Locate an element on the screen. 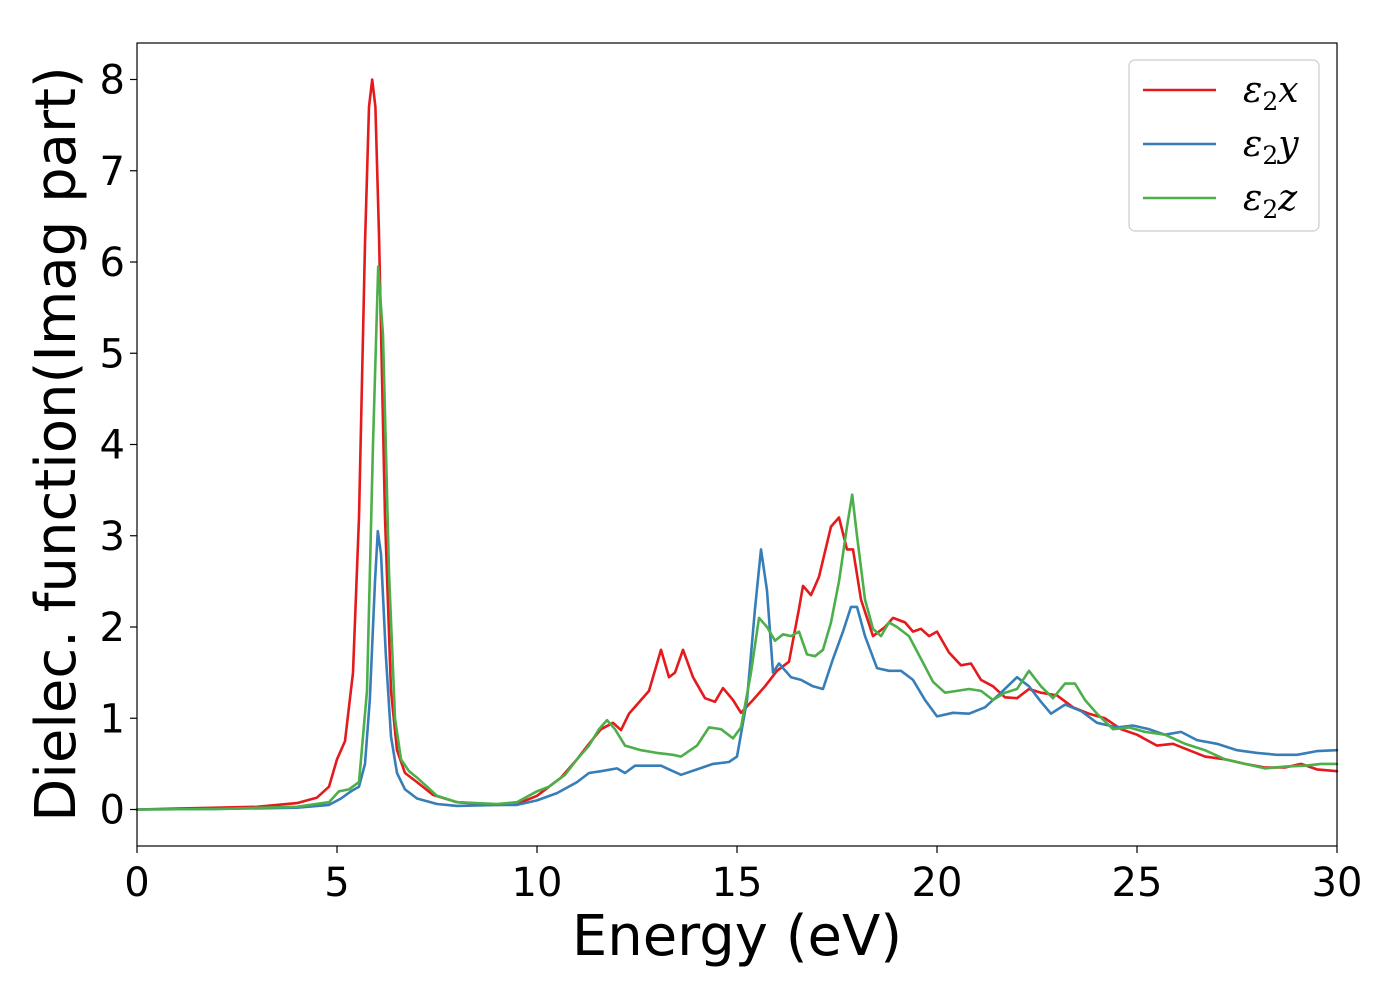 Image resolution: width=1400 pixels, height=1000 pixels. y-axis-ticks: 0 1 2 3 4 5 6 7 8 is located at coordinates (118, 446).